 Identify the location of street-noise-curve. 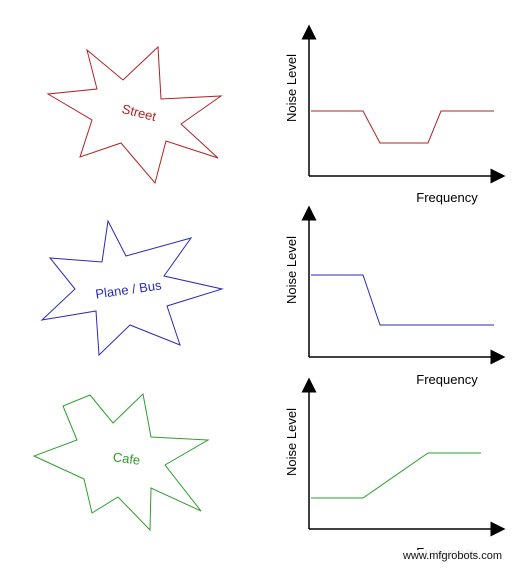
(402, 127).